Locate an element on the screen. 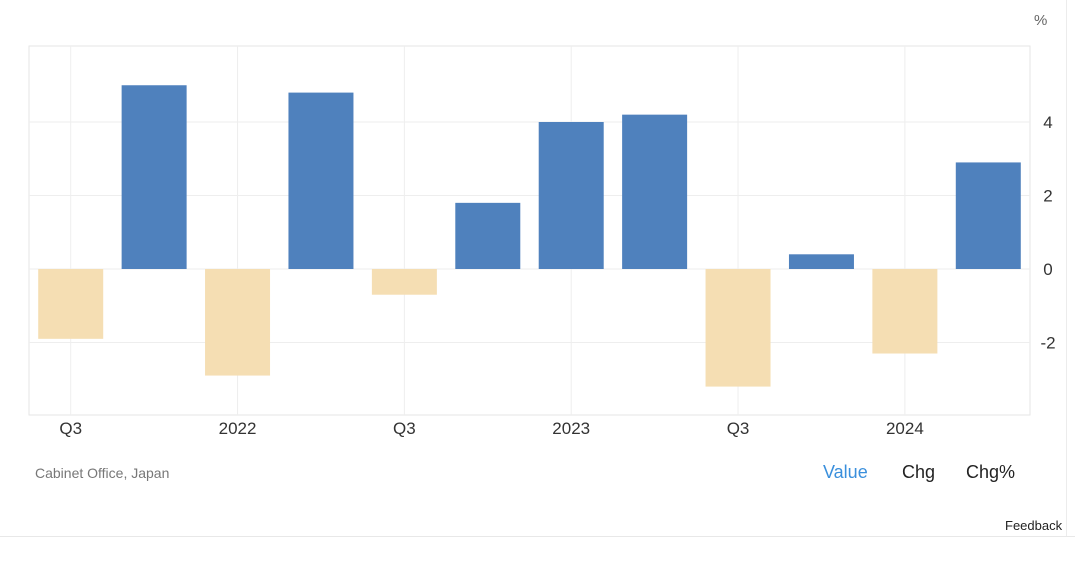 The image size is (1075, 574). y-tick-label: 0 is located at coordinates (1047, 269).